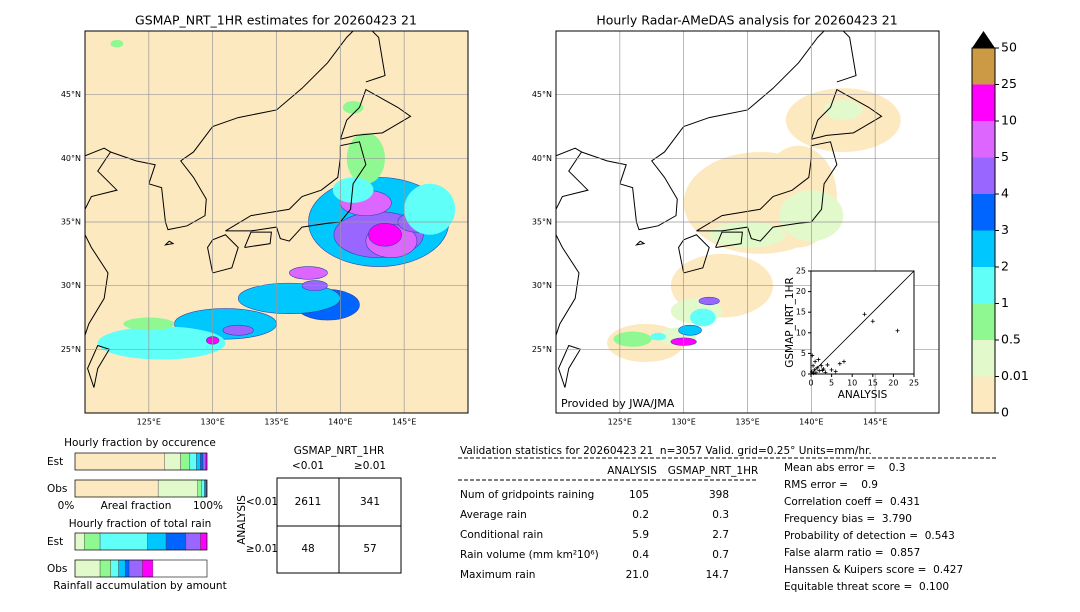 This screenshot has height=612, width=1080. I want to click on score: Probability of detection = 0.543, so click(869, 536).